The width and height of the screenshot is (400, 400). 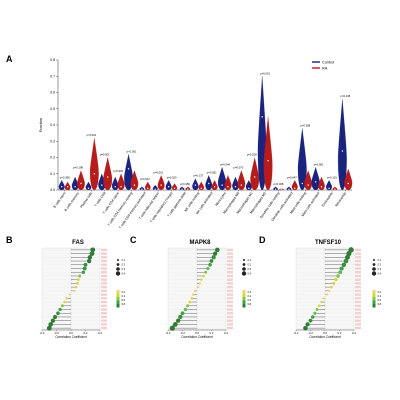 I want to click on x-tick-label: Neutrophils, so click(x=340, y=199).